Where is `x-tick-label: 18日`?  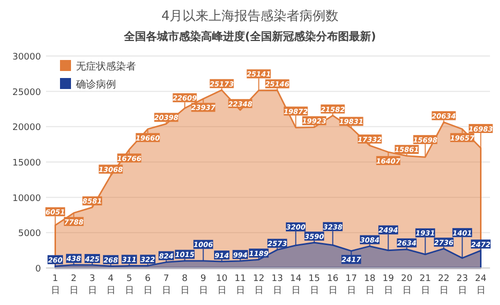
x-tick-label: 18日 is located at coordinates (370, 285).